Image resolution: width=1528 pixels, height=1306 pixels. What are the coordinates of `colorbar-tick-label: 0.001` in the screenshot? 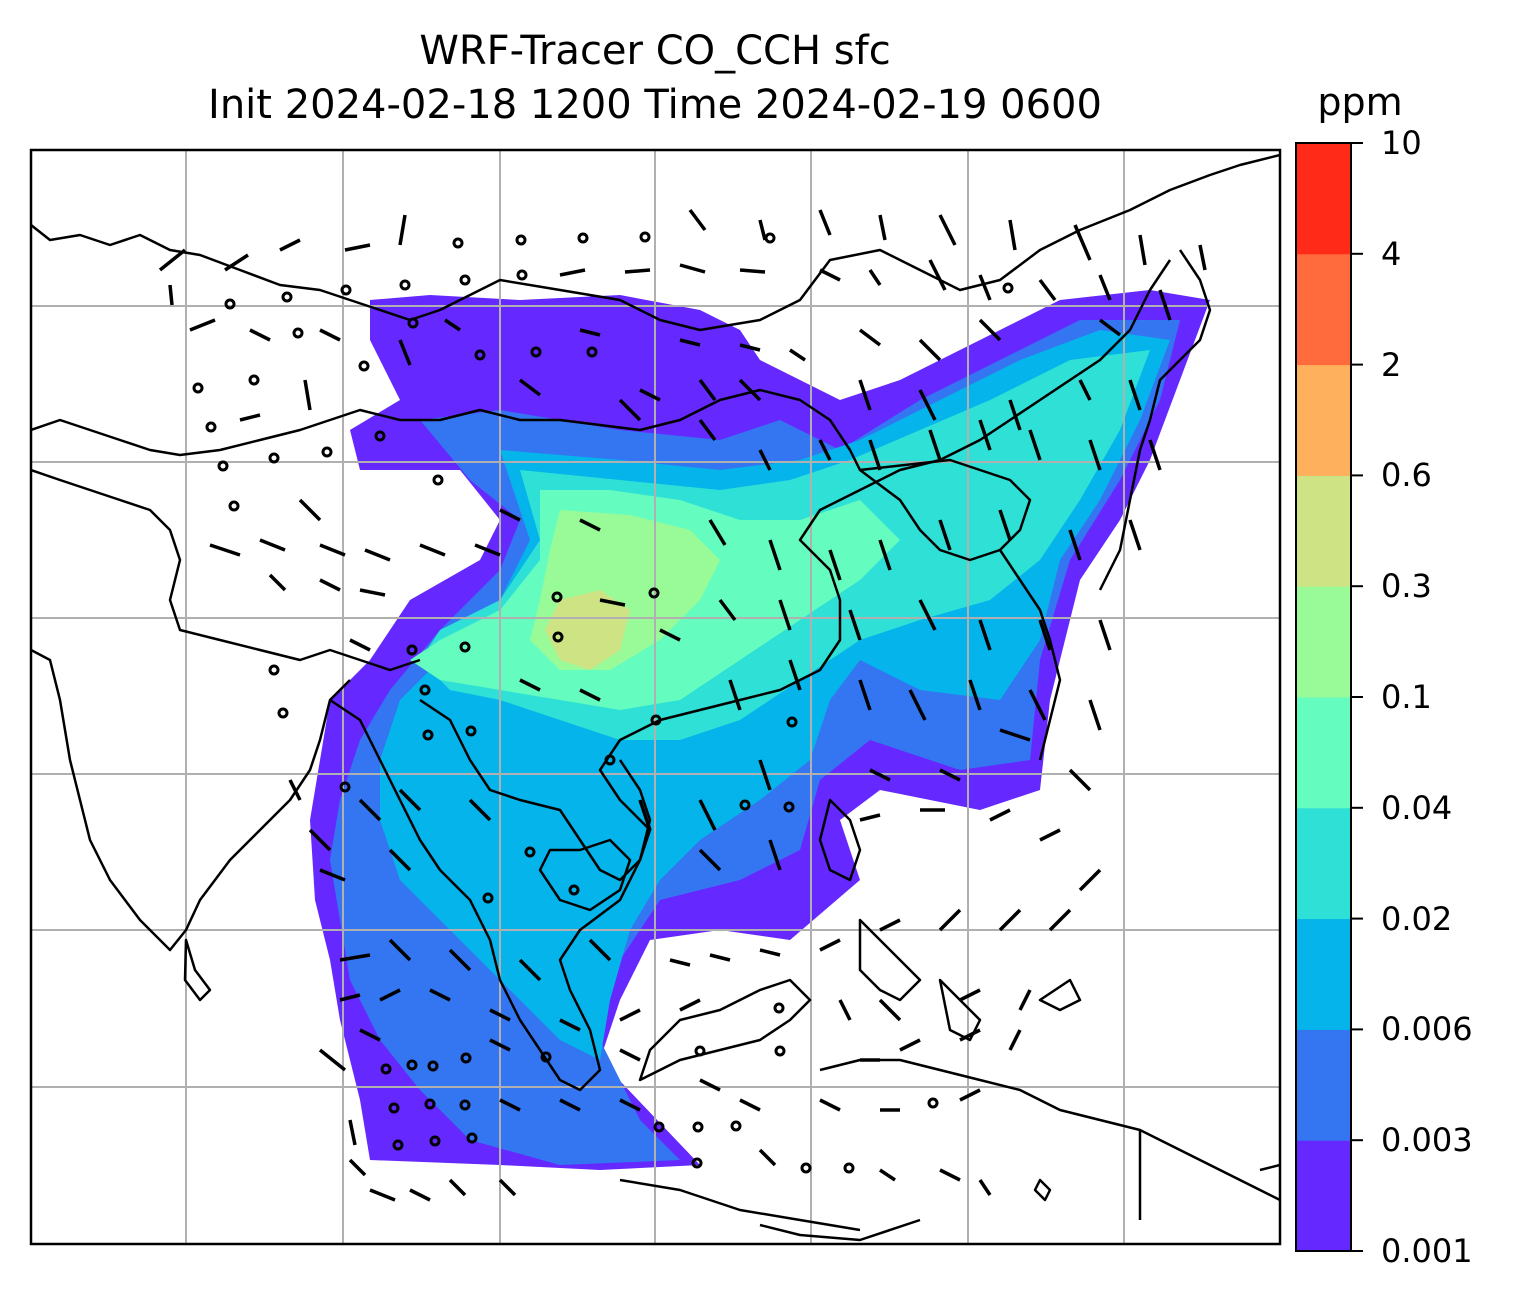 It's located at (1427, 1251).